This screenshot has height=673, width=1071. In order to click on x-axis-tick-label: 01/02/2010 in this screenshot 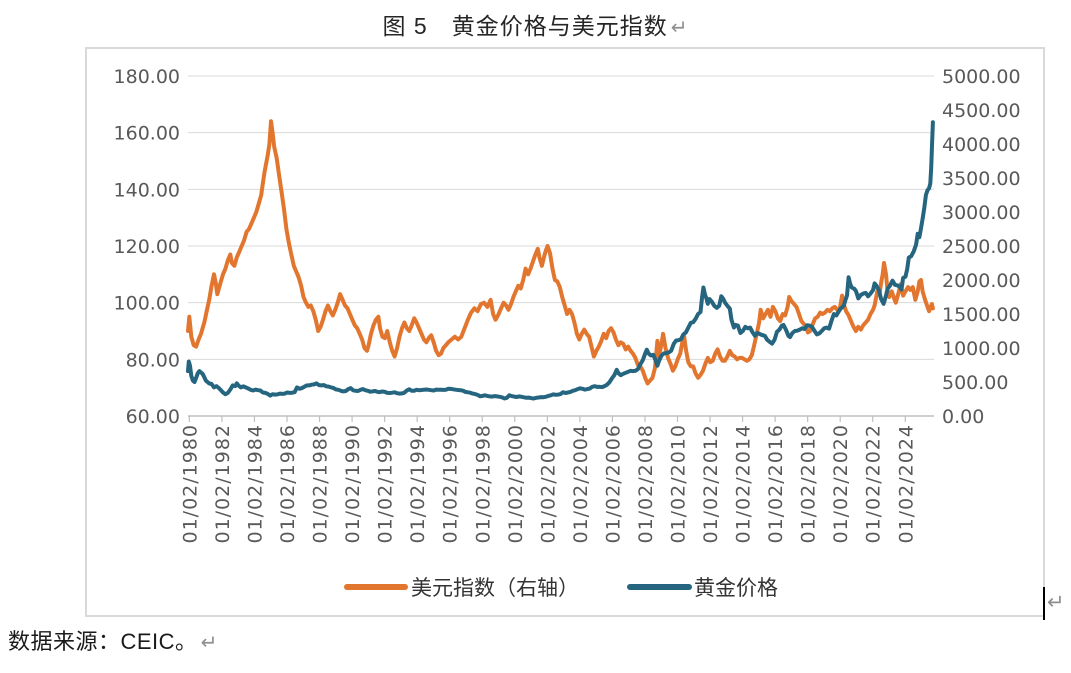, I will do `click(678, 484)`.